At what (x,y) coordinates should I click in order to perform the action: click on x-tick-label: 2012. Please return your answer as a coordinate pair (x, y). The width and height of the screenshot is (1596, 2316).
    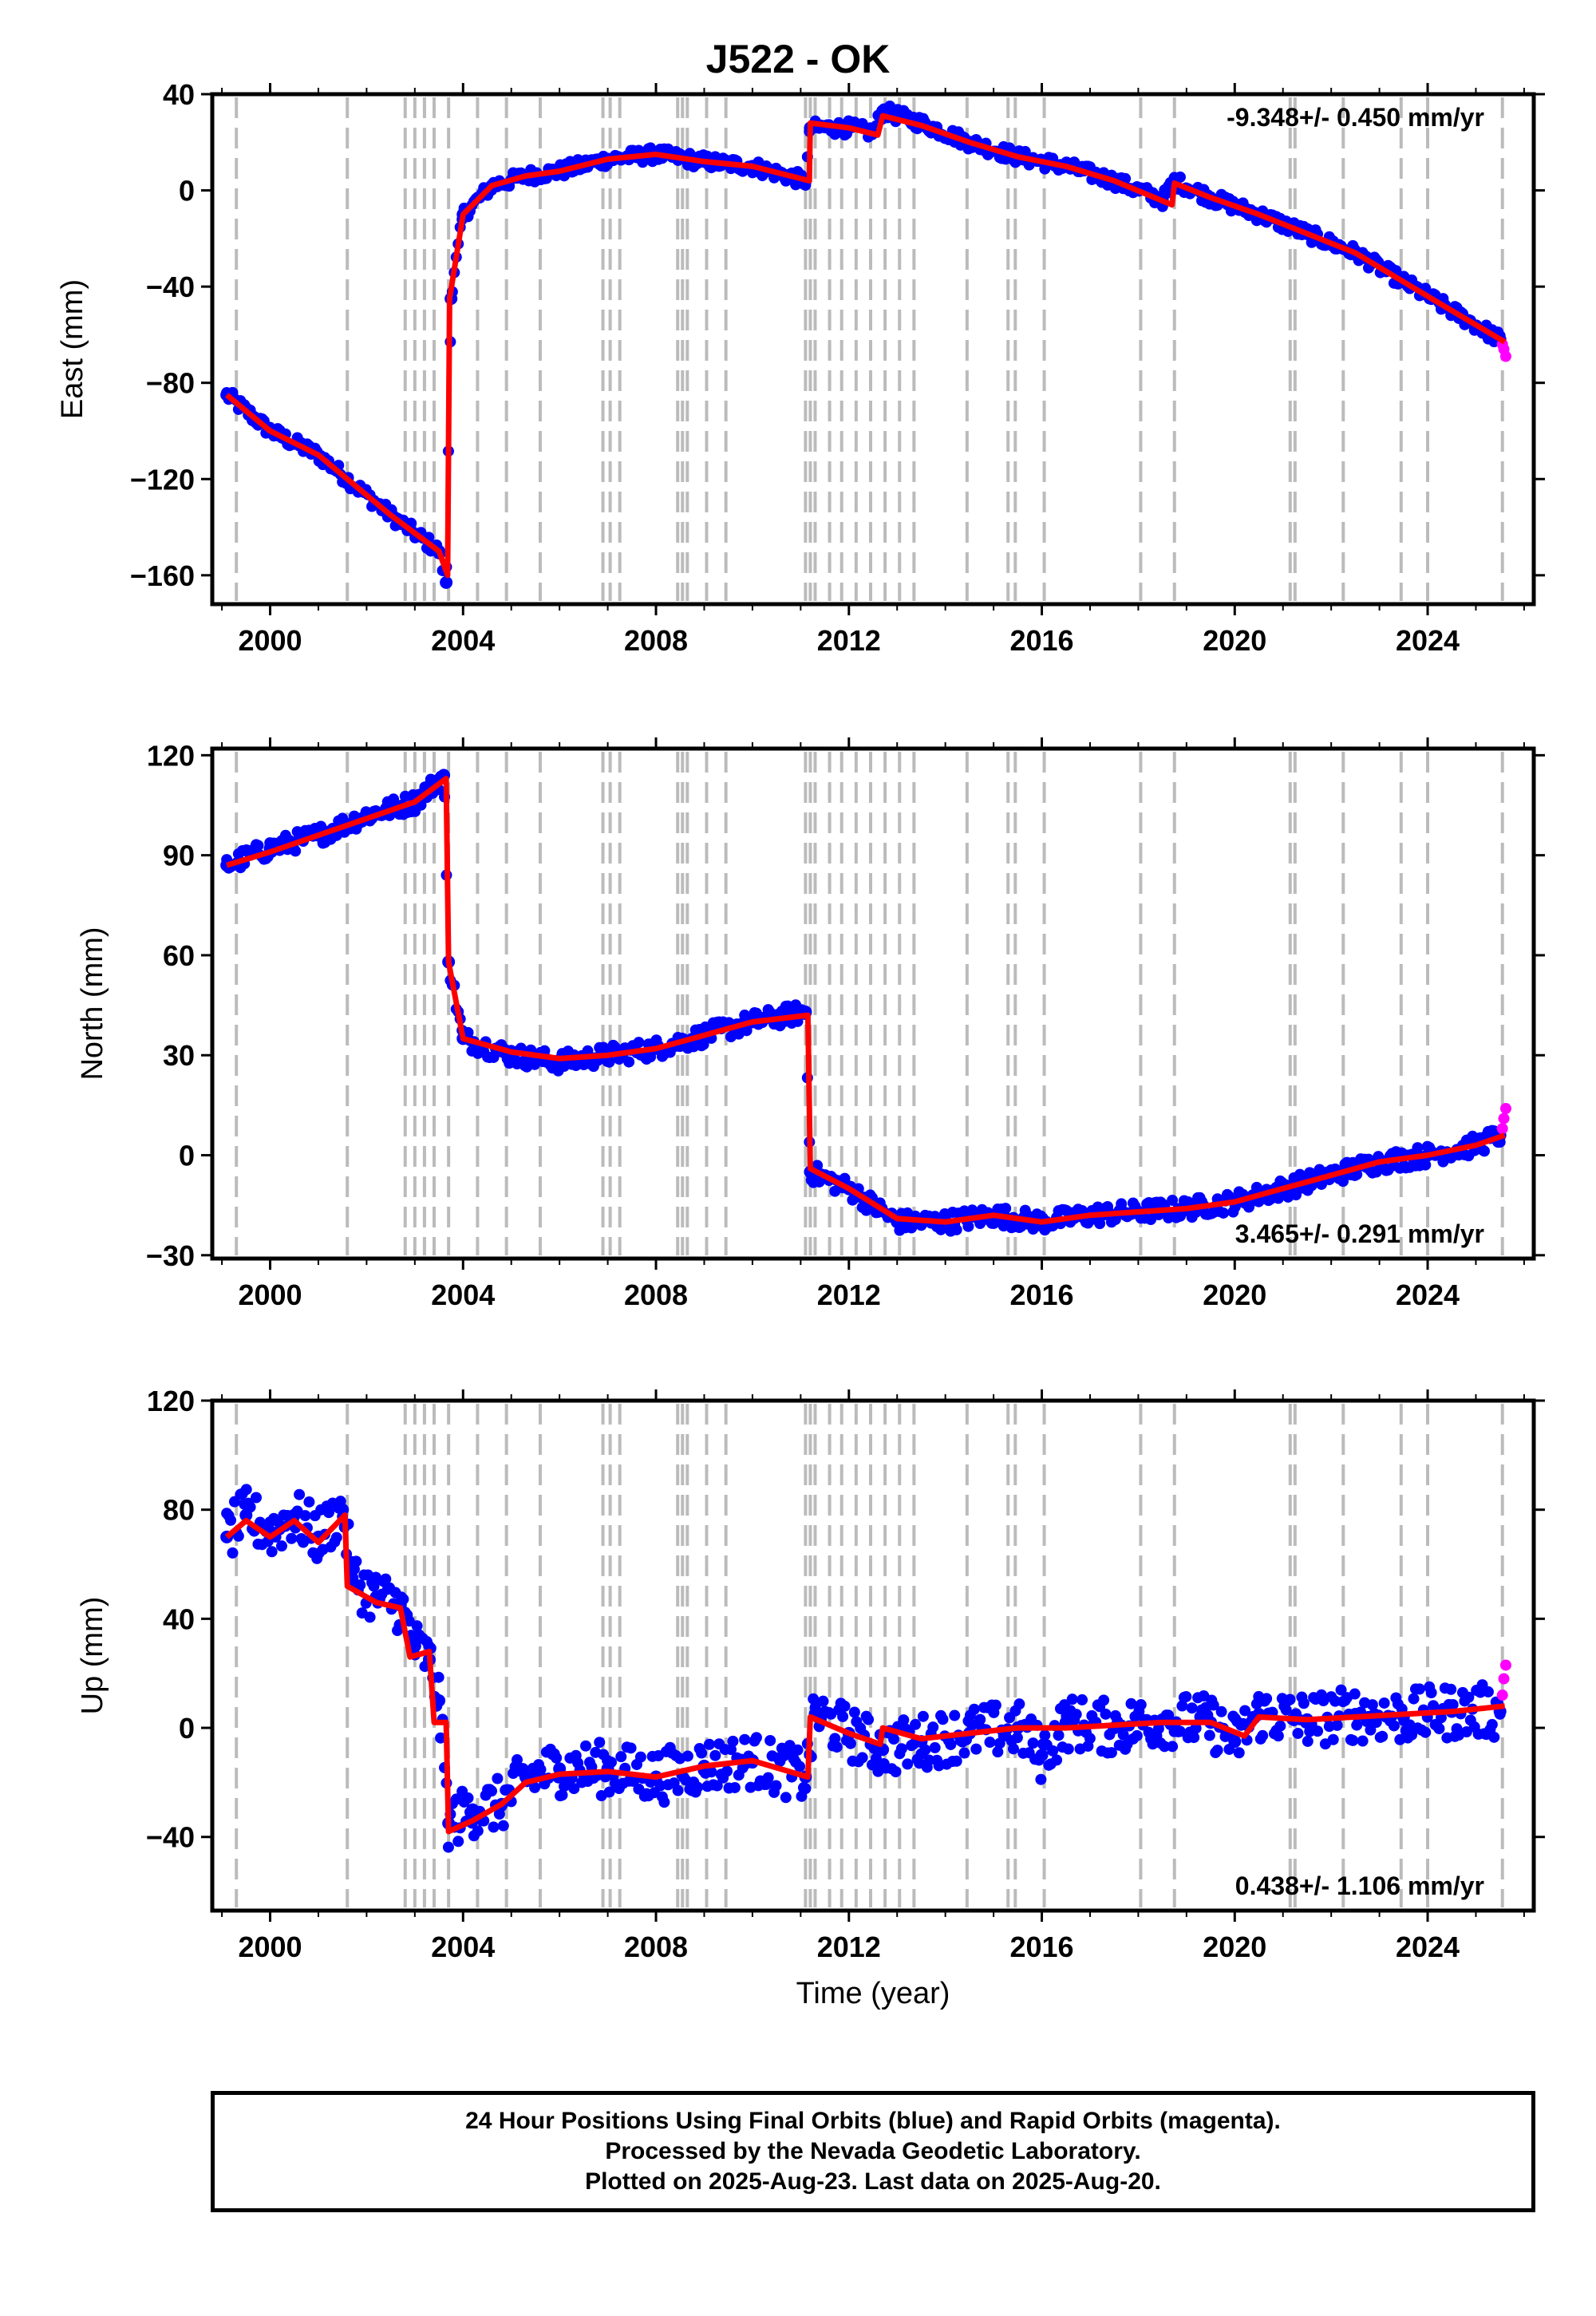
    Looking at the image, I should click on (849, 1295).